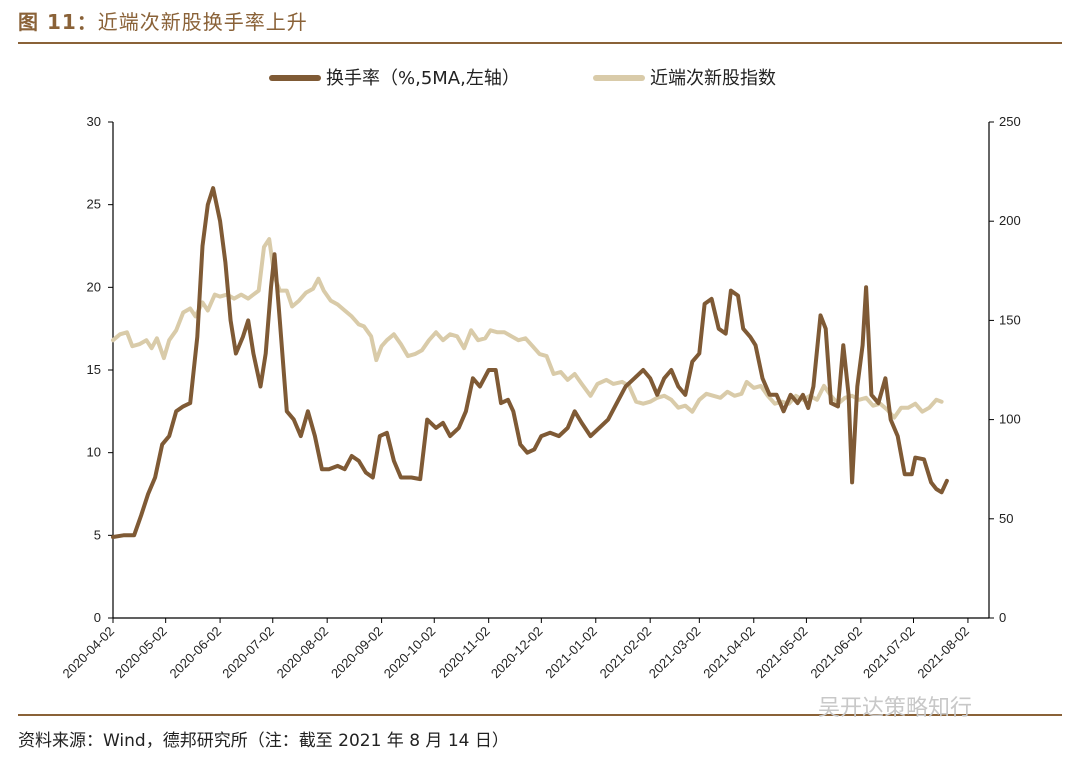  I want to click on figure-title: 图 11：近端次新股换手率上升, so click(163, 20).